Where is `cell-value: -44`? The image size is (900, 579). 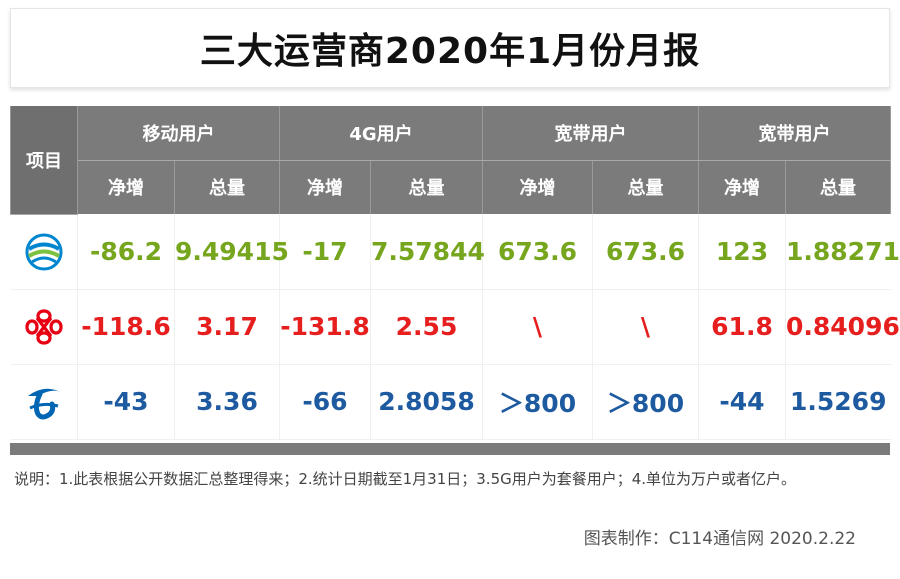 cell-value: -44 is located at coordinates (742, 402).